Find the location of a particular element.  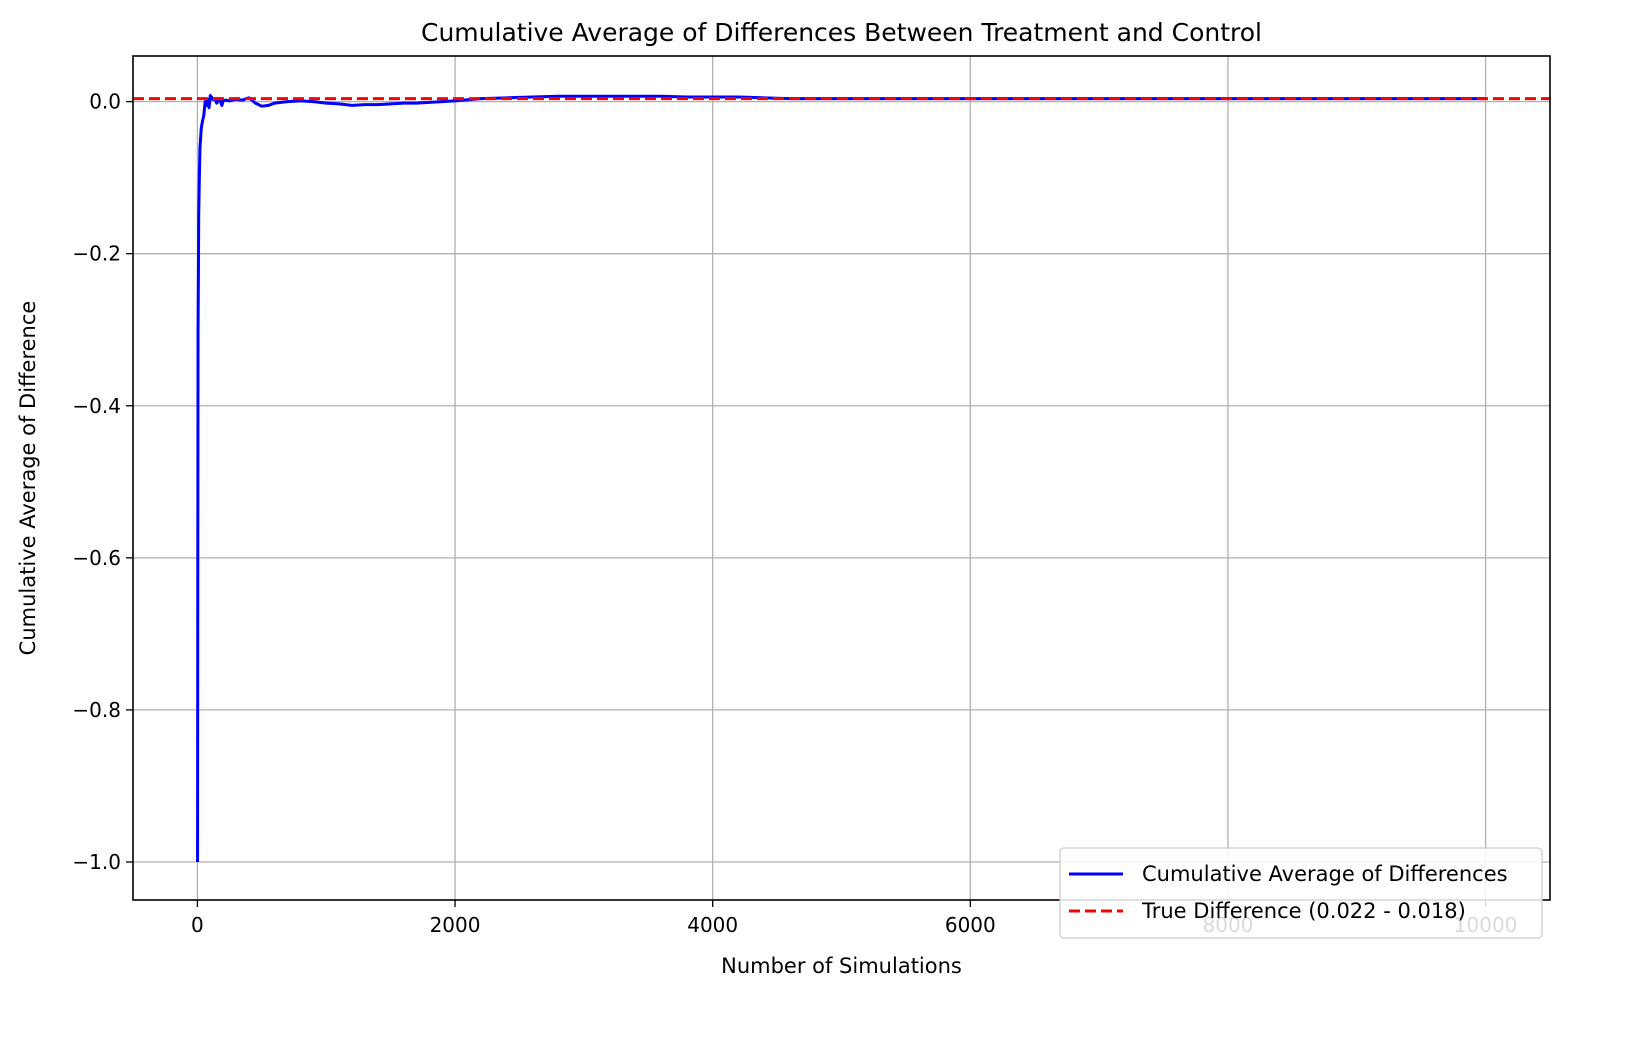

x-tick-label: 2000 is located at coordinates (455, 925).